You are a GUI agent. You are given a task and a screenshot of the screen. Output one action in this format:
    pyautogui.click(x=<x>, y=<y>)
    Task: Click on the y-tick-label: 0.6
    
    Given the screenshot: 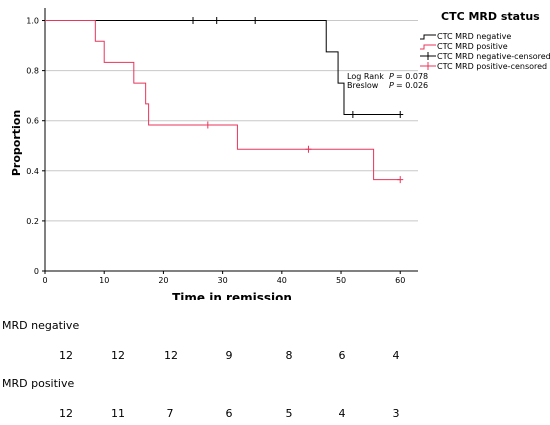 What is the action you would take?
    pyautogui.click(x=32, y=121)
    